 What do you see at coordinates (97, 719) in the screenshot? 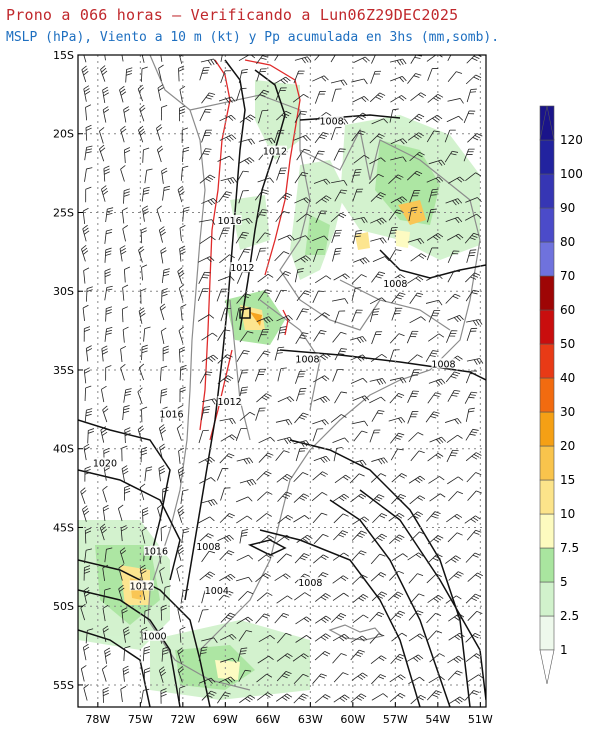
I see `lon-label: 78W` at bounding box center [97, 719].